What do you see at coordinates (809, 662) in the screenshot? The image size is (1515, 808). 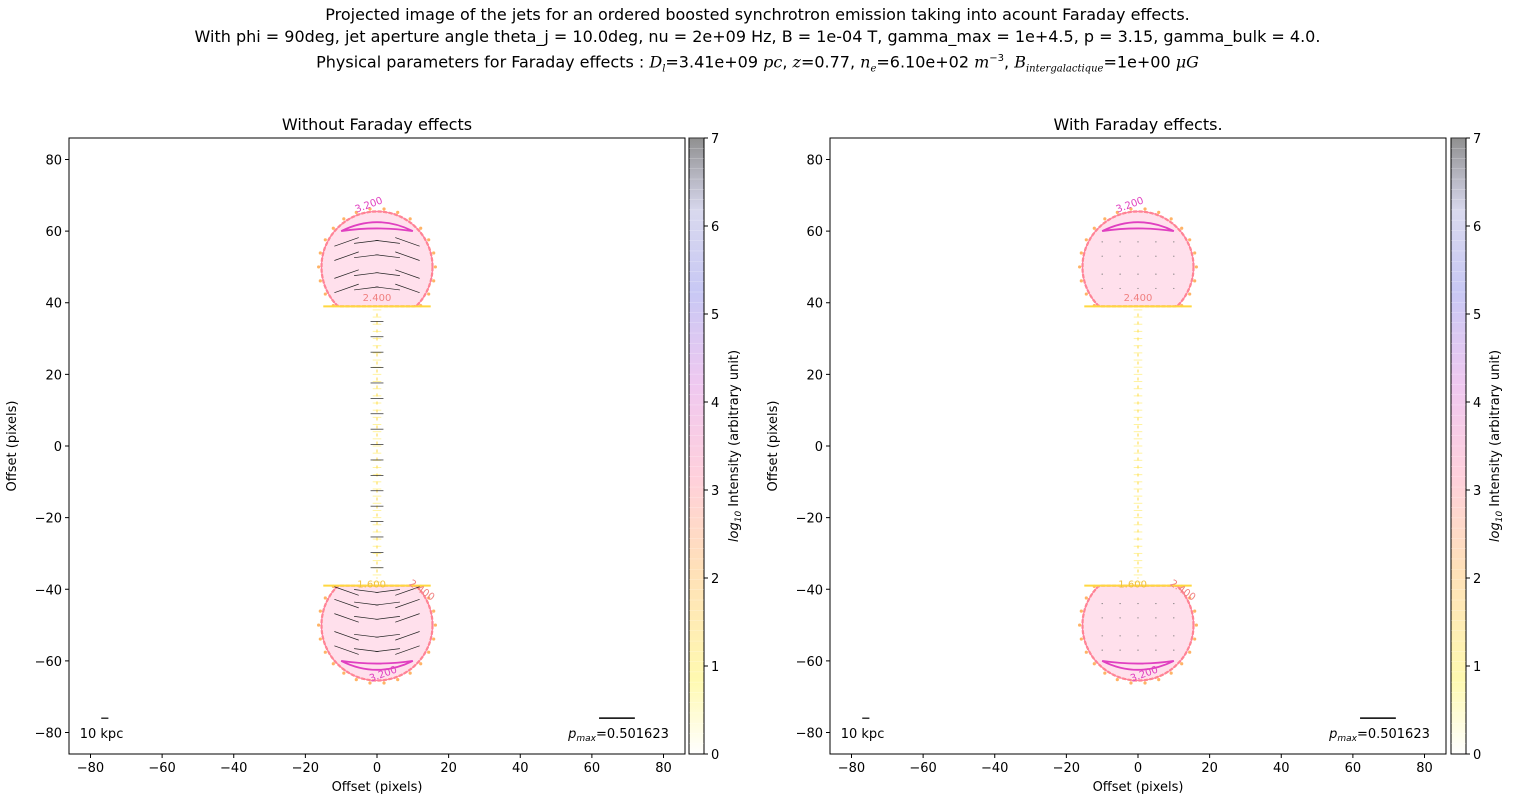 I see `y-tick-label: −60` at bounding box center [809, 662].